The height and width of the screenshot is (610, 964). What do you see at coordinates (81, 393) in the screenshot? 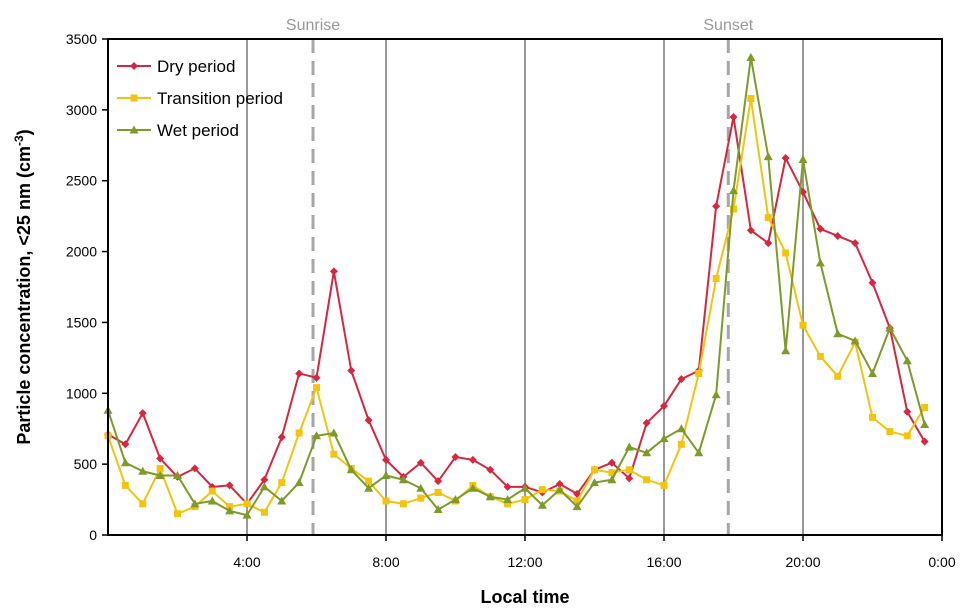
I see `y-tick-label: 1000` at bounding box center [81, 393].